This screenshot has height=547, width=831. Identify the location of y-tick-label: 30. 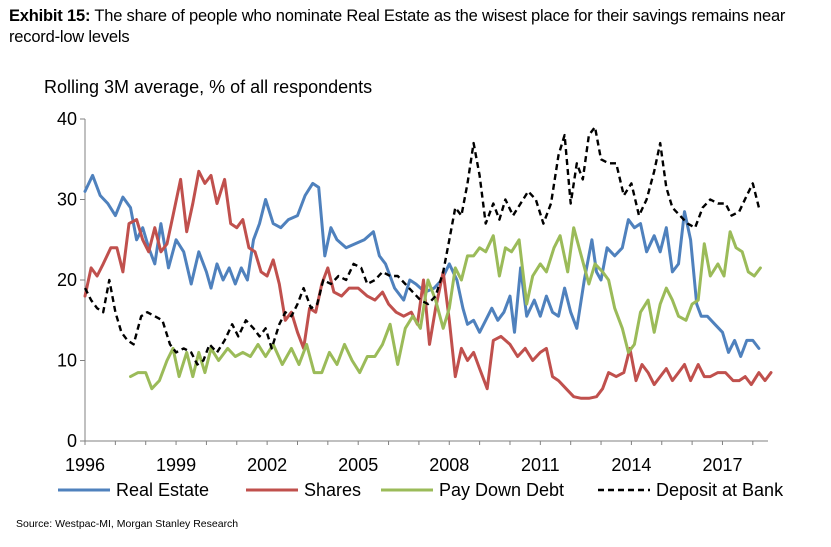
(67, 200).